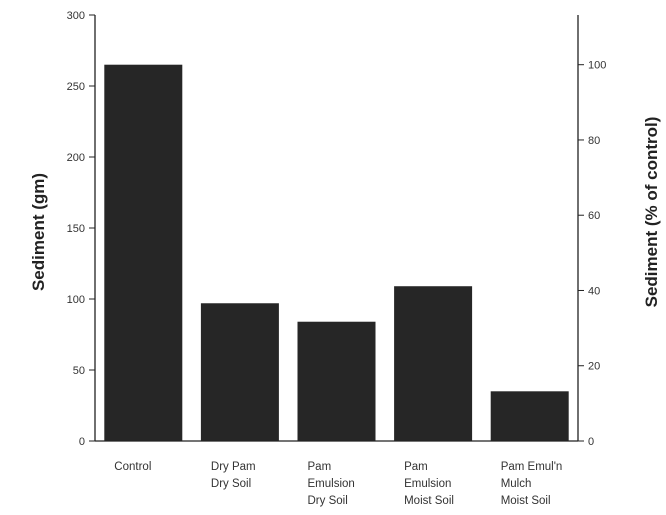  Describe the element at coordinates (76, 158) in the screenshot. I see `left-tick-label: 200` at that location.